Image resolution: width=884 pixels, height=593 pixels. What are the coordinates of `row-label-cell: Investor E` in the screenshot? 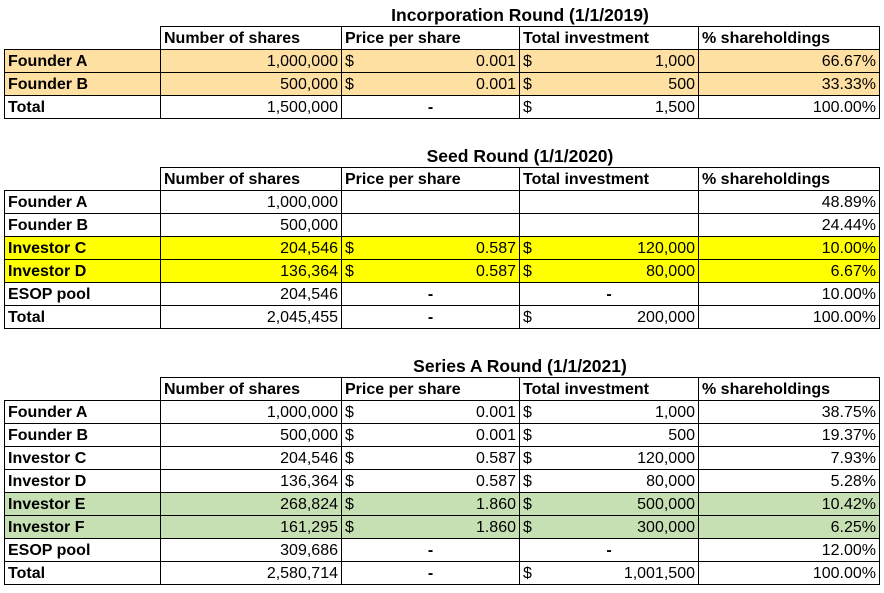 It's located at (82, 504).